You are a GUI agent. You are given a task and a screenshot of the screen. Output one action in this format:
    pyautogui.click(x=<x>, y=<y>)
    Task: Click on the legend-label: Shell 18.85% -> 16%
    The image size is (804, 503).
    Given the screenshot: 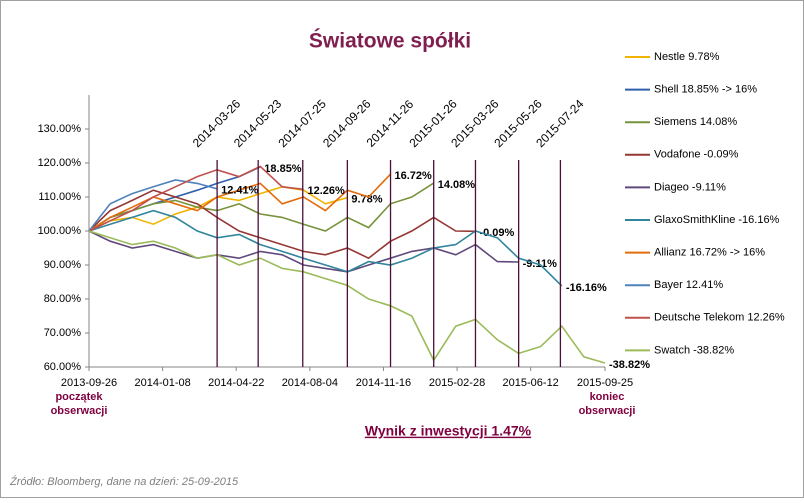 What is the action you would take?
    pyautogui.click(x=705, y=90)
    